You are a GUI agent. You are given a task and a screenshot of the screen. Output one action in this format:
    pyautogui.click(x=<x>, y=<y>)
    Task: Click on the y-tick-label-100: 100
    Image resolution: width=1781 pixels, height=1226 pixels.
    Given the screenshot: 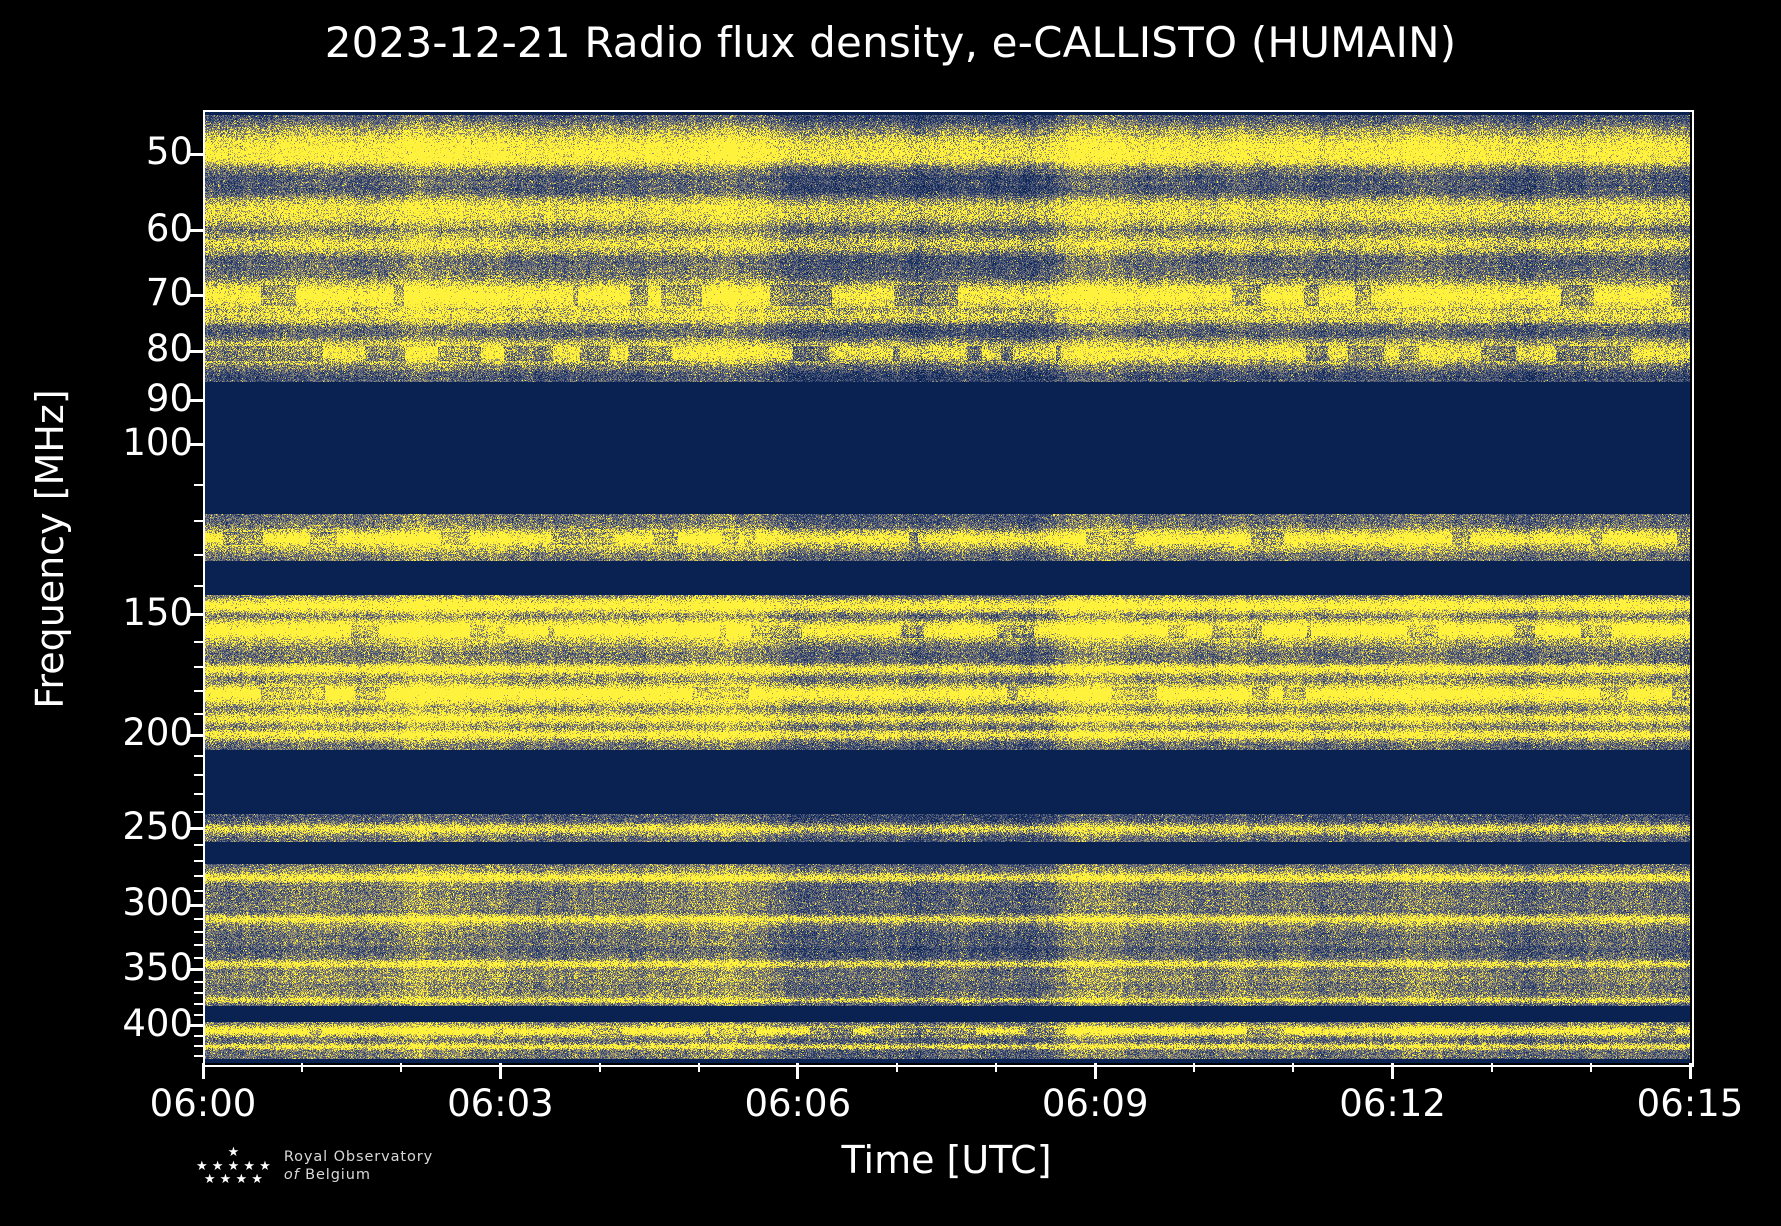 What is the action you would take?
    pyautogui.click(x=157, y=442)
    